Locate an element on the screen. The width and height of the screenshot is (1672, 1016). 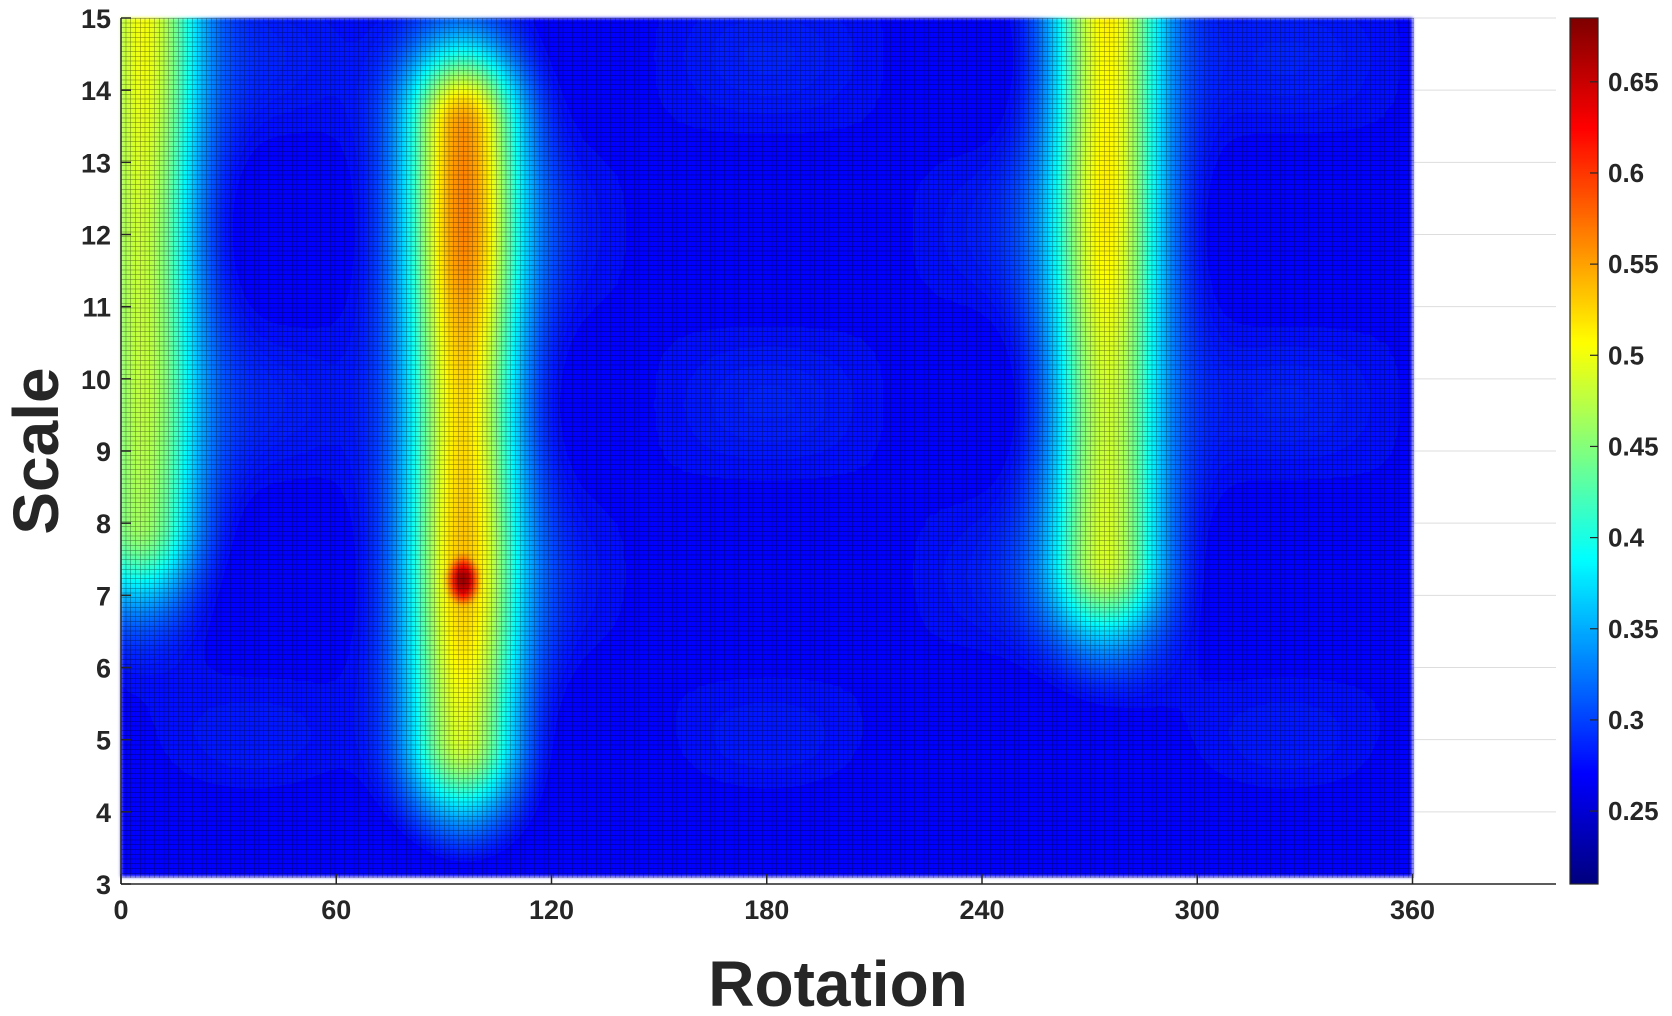
y-tick-label: 7 is located at coordinates (103, 596).